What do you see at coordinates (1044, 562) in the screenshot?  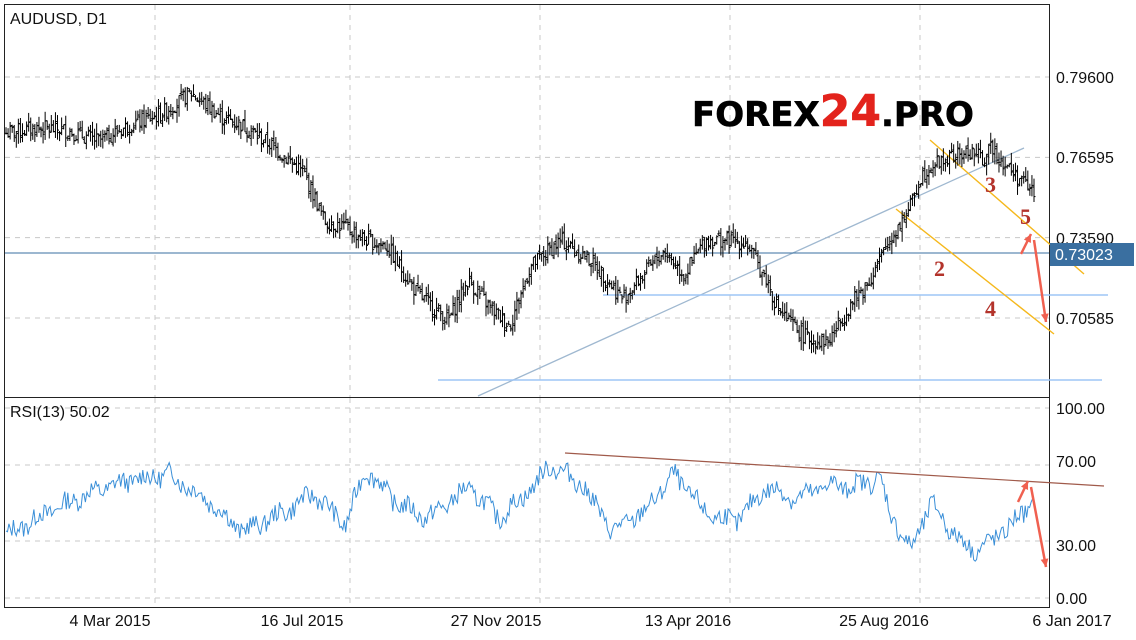 I see `rsi-arrow-down-head` at bounding box center [1044, 562].